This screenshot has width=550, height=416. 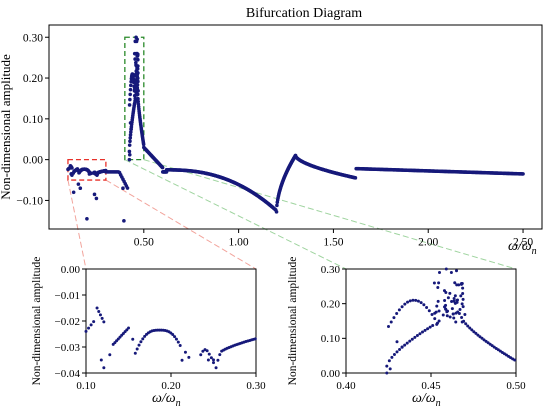 I want to click on zoom-left-x-tick-label: 0.10, so click(x=86, y=386).